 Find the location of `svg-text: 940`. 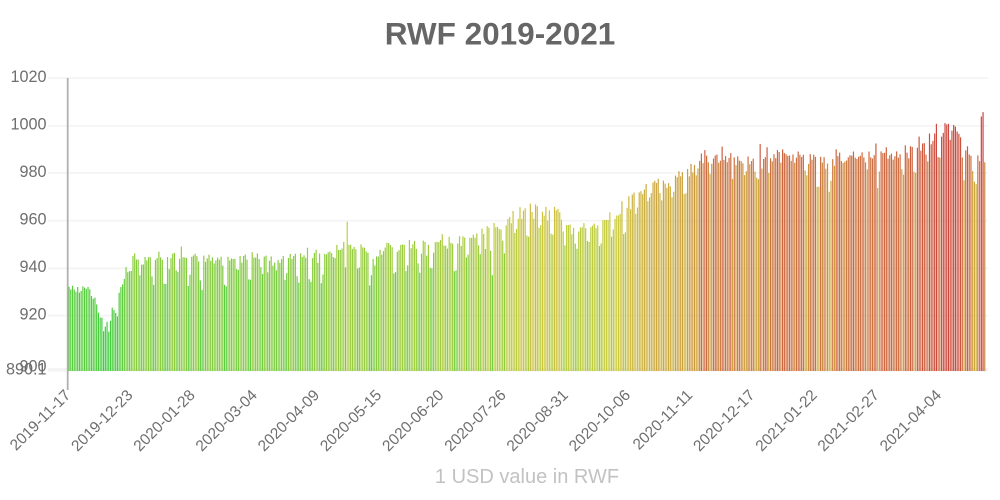

svg-text: 940 is located at coordinates (32, 267).